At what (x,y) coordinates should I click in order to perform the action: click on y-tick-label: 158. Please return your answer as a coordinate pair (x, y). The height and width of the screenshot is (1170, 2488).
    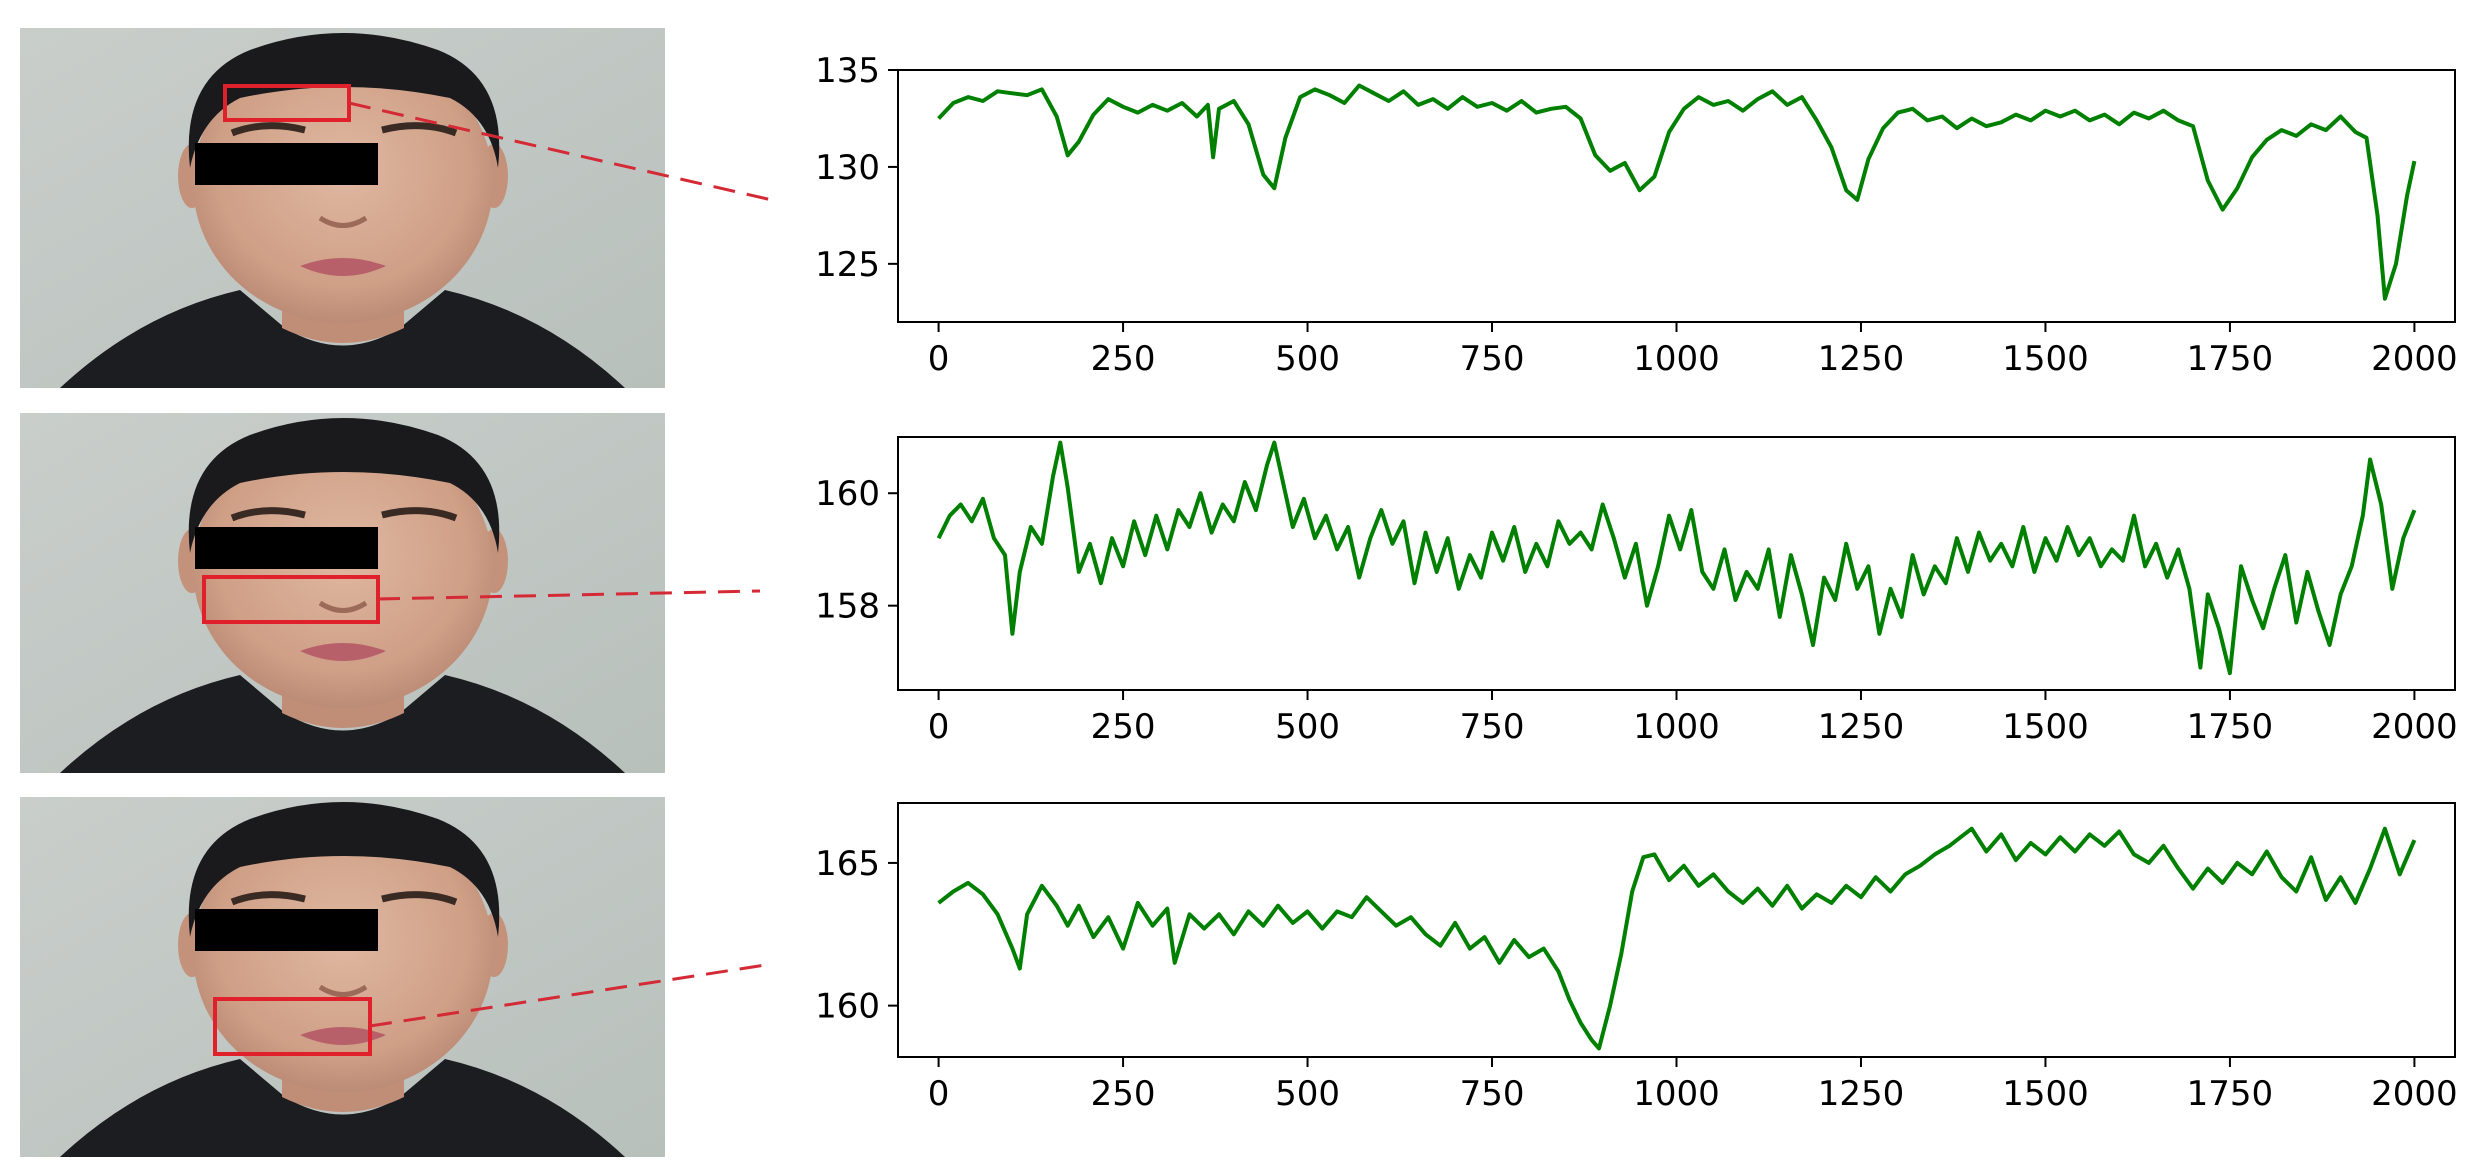
    Looking at the image, I should click on (847, 607).